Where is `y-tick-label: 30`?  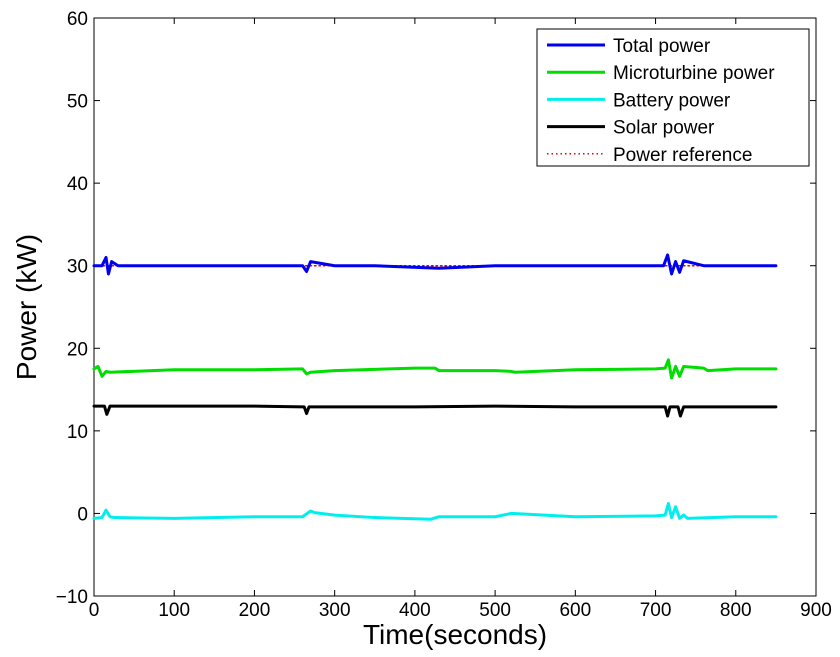 y-tick-label: 30 is located at coordinates (77, 267).